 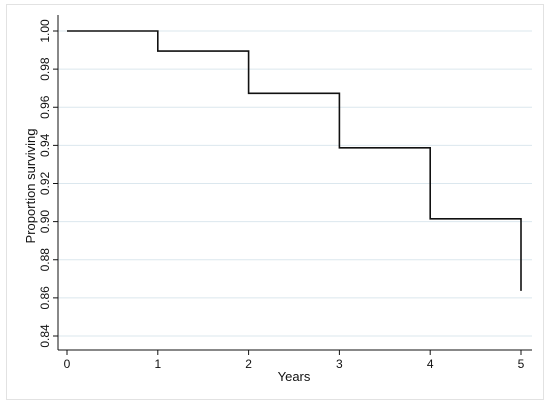 What do you see at coordinates (248, 364) in the screenshot?
I see `x-tick-label-2: 2` at bounding box center [248, 364].